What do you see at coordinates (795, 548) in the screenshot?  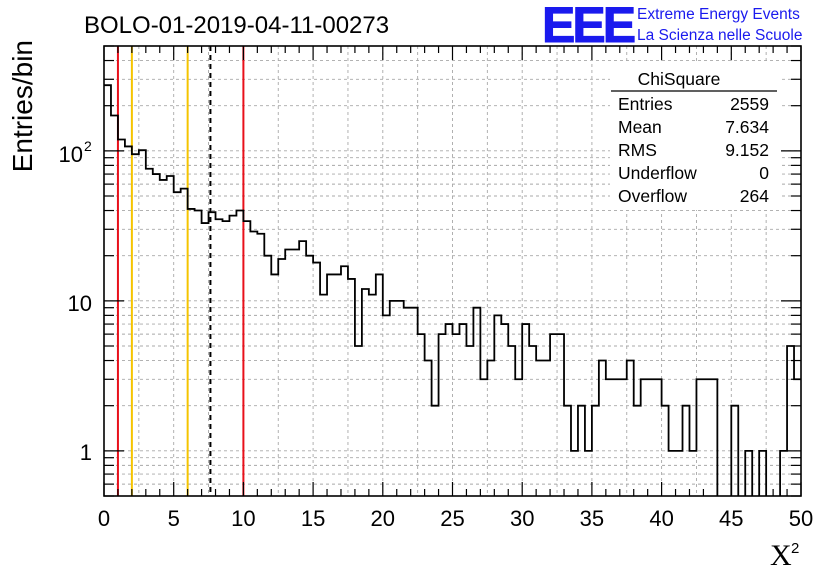 I see `x-axis-title-exponent: 2` at bounding box center [795, 548].